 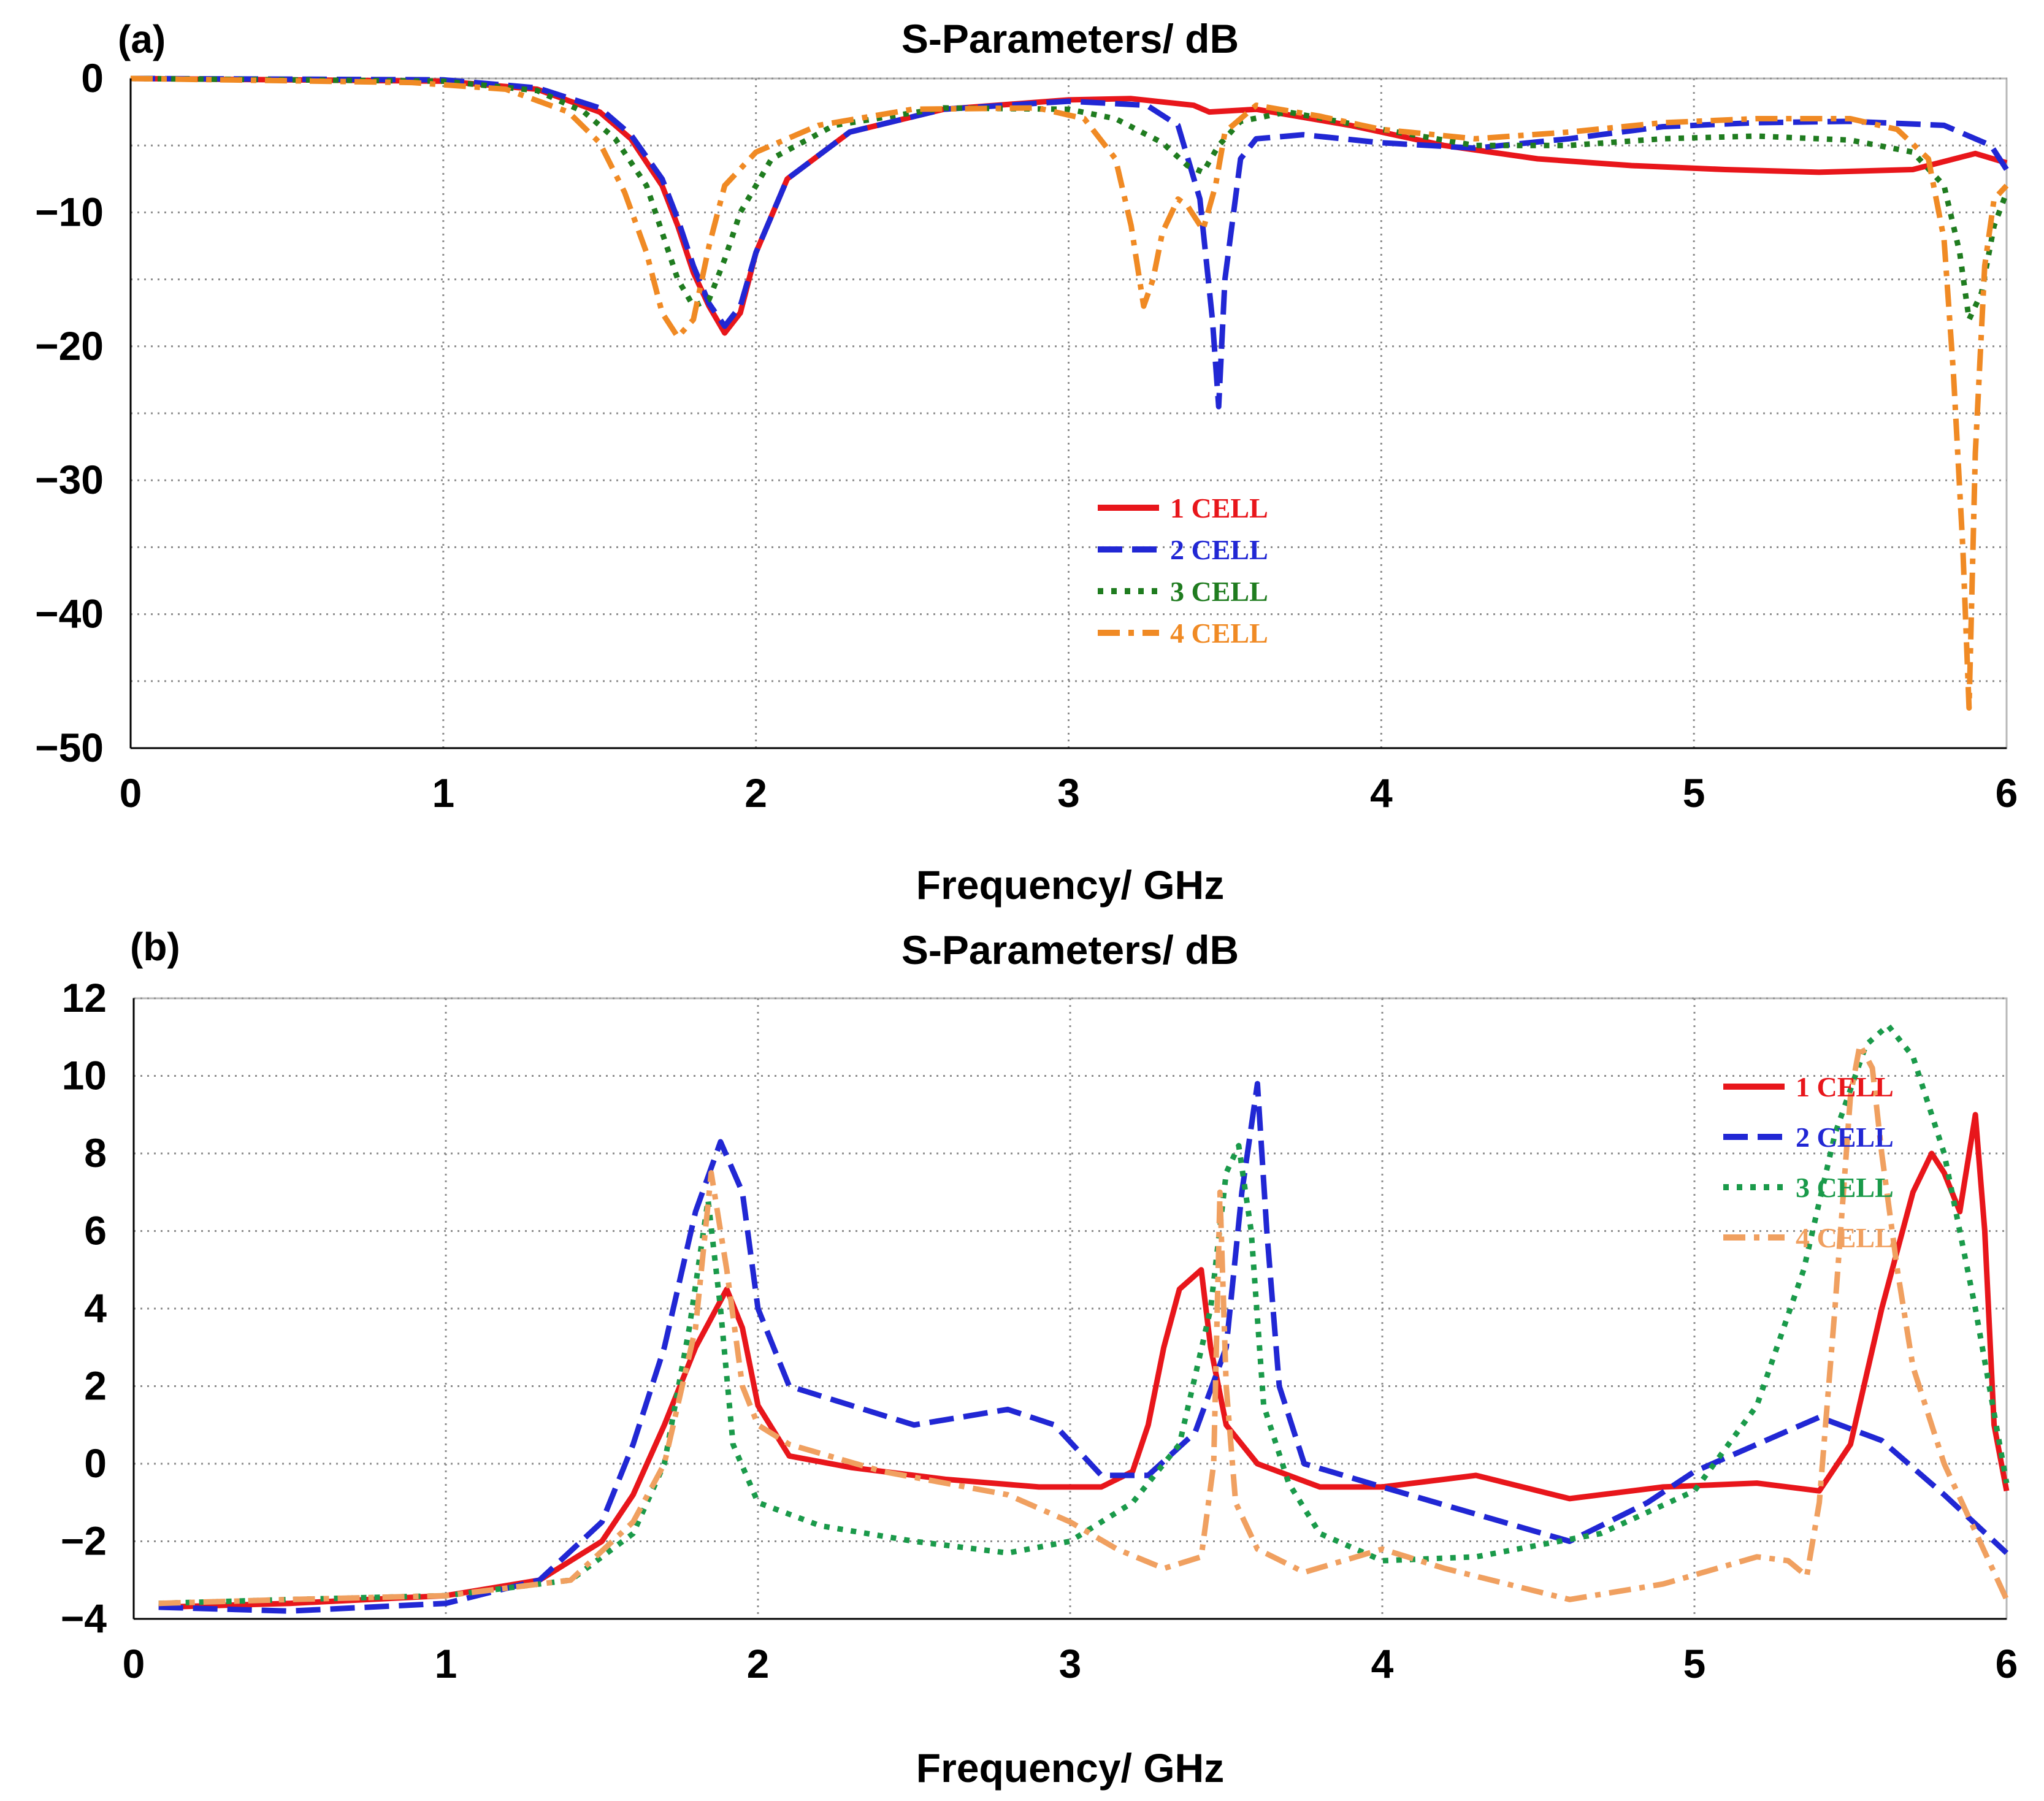 What do you see at coordinates (70, 747) in the screenshot?
I see `panel-a-y-tick-label: −50` at bounding box center [70, 747].